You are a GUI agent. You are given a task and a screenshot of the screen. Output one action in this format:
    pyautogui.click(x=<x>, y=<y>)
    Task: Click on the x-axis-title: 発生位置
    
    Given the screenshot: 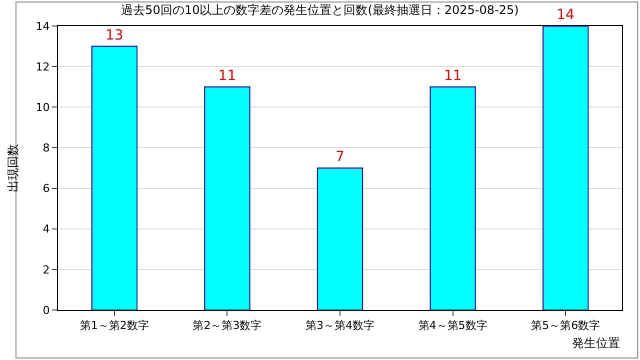 What is the action you would take?
    pyautogui.click(x=596, y=343)
    